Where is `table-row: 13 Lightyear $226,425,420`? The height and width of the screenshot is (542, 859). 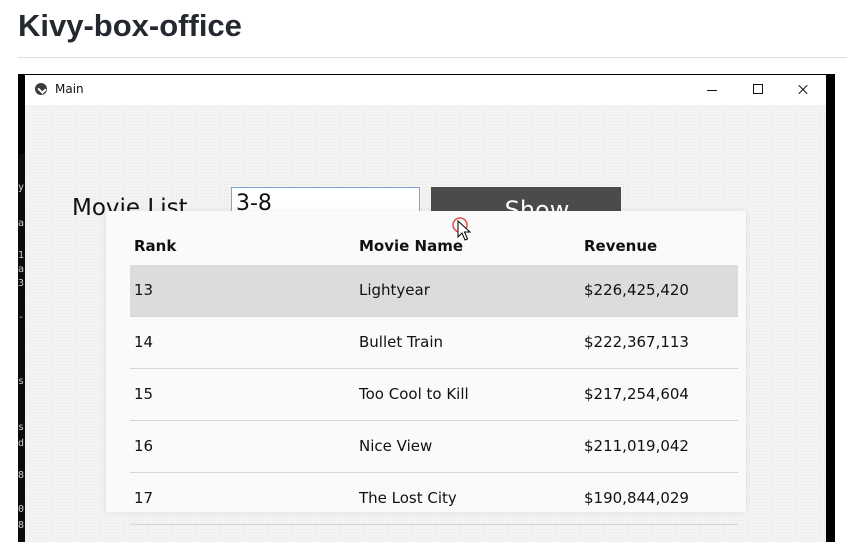
table-row: 13 Lightyear $226,425,420 is located at coordinates (434, 291).